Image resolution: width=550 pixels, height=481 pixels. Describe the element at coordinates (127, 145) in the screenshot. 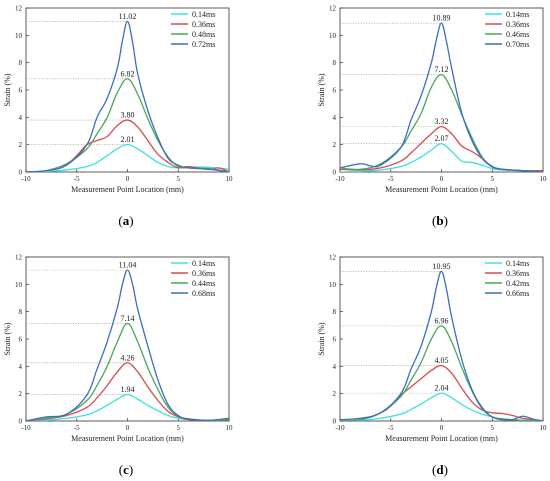

I see `series-line-0.36ms` at that location.